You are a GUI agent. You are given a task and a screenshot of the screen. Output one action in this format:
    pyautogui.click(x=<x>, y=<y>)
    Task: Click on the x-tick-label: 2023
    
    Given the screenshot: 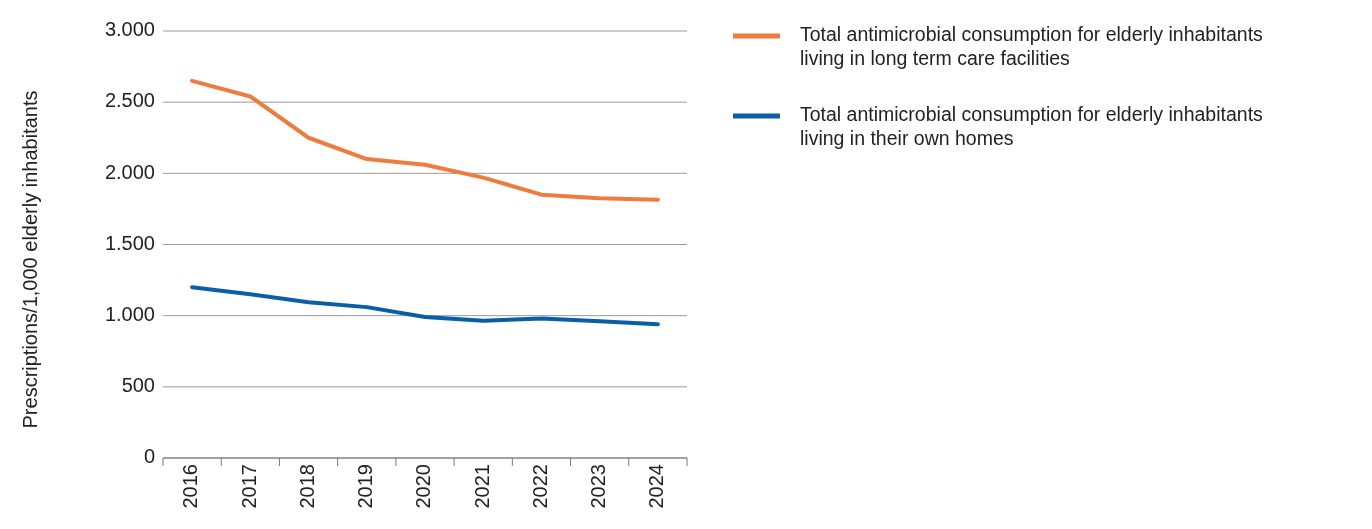 What is the action you would take?
    pyautogui.click(x=597, y=486)
    